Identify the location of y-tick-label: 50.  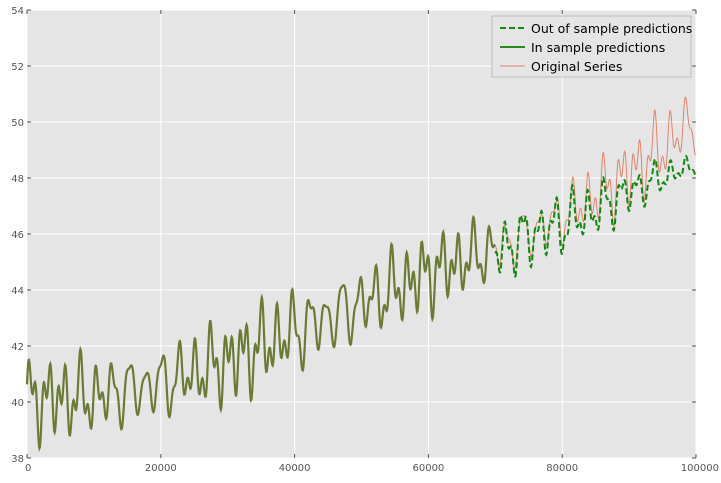
(17, 123).